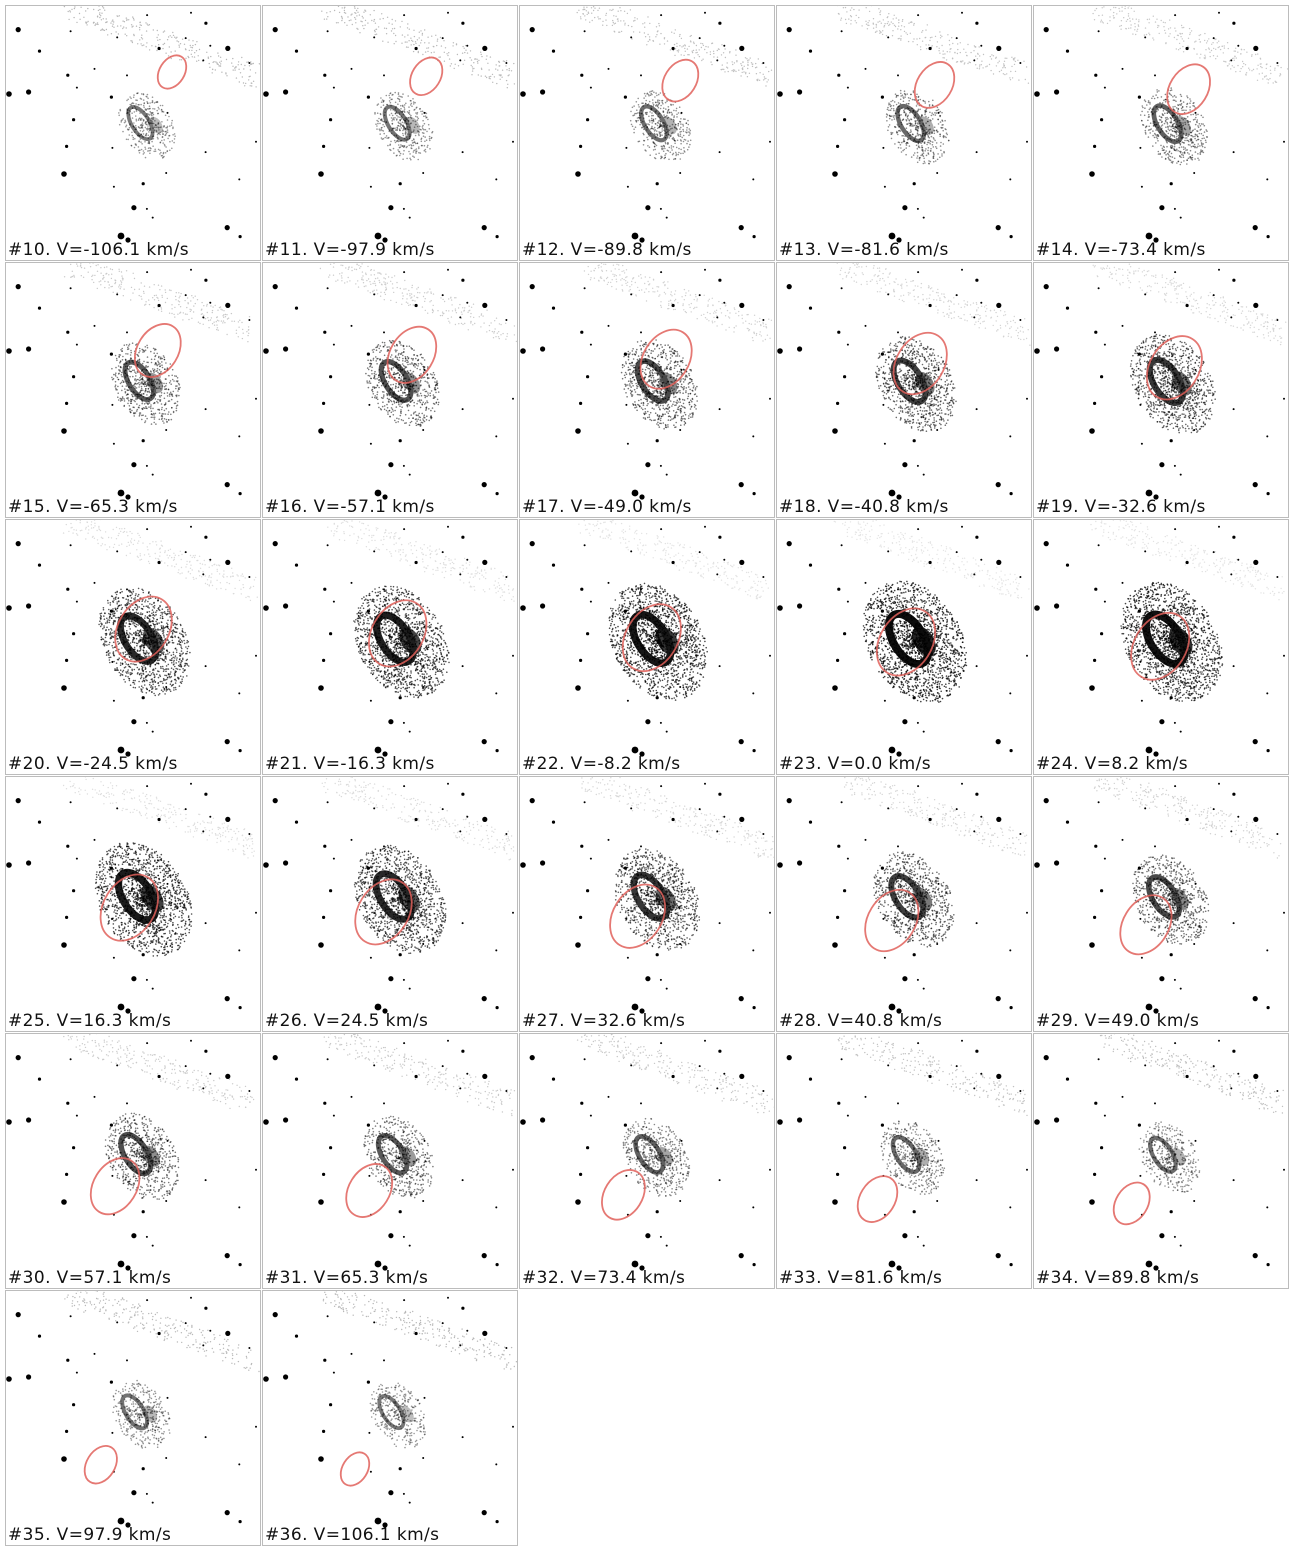 This screenshot has width=1293, height=1551. I want to click on channel-label: #30. V=57.1 km/s, so click(89, 1278).